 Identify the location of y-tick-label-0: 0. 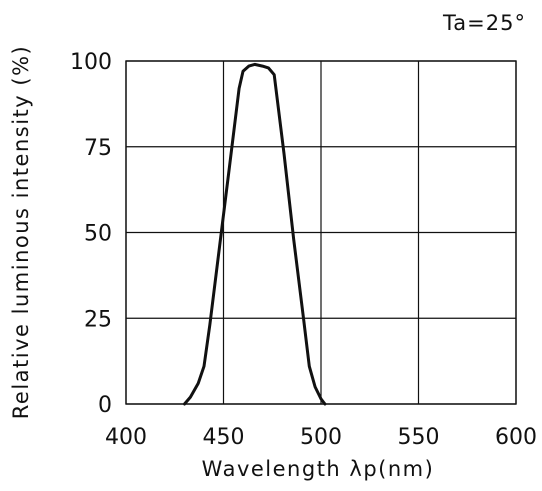
(105, 405).